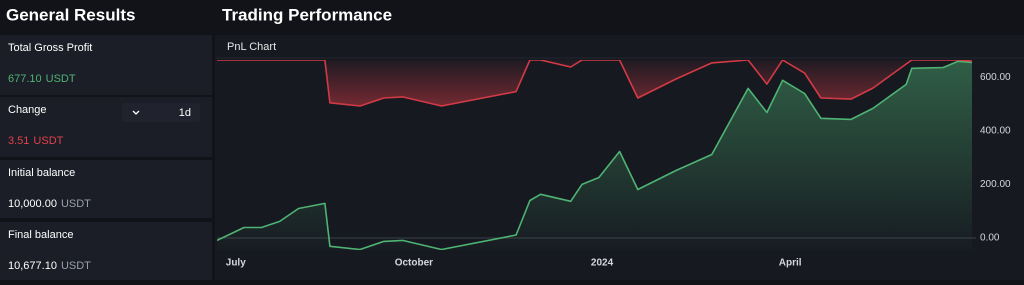 This screenshot has width=1024, height=285. Describe the element at coordinates (161, 112) in the screenshot. I see `period-dropdown` at that location.